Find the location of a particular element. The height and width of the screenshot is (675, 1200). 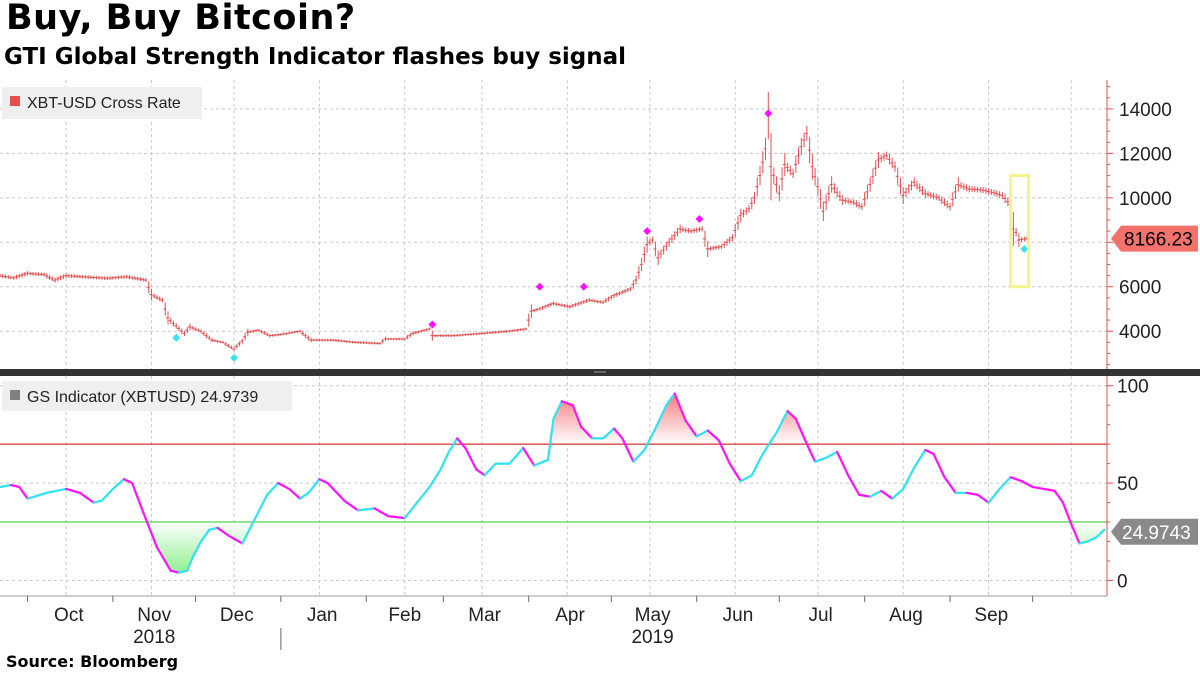

gs-tick-label: 0 is located at coordinates (1122, 581).